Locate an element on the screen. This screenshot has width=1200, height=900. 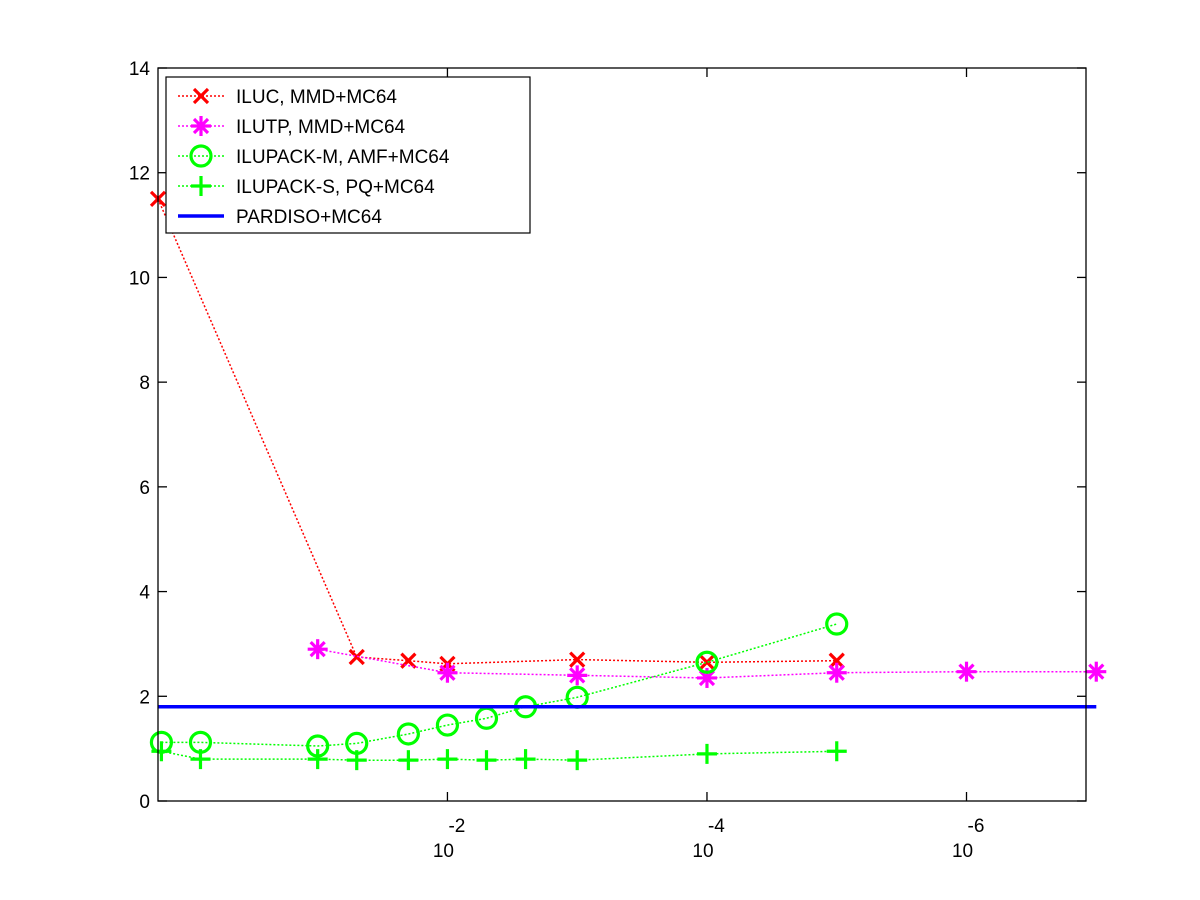
legend-label: ILUTP, MMD+MC64 is located at coordinates (321, 127).